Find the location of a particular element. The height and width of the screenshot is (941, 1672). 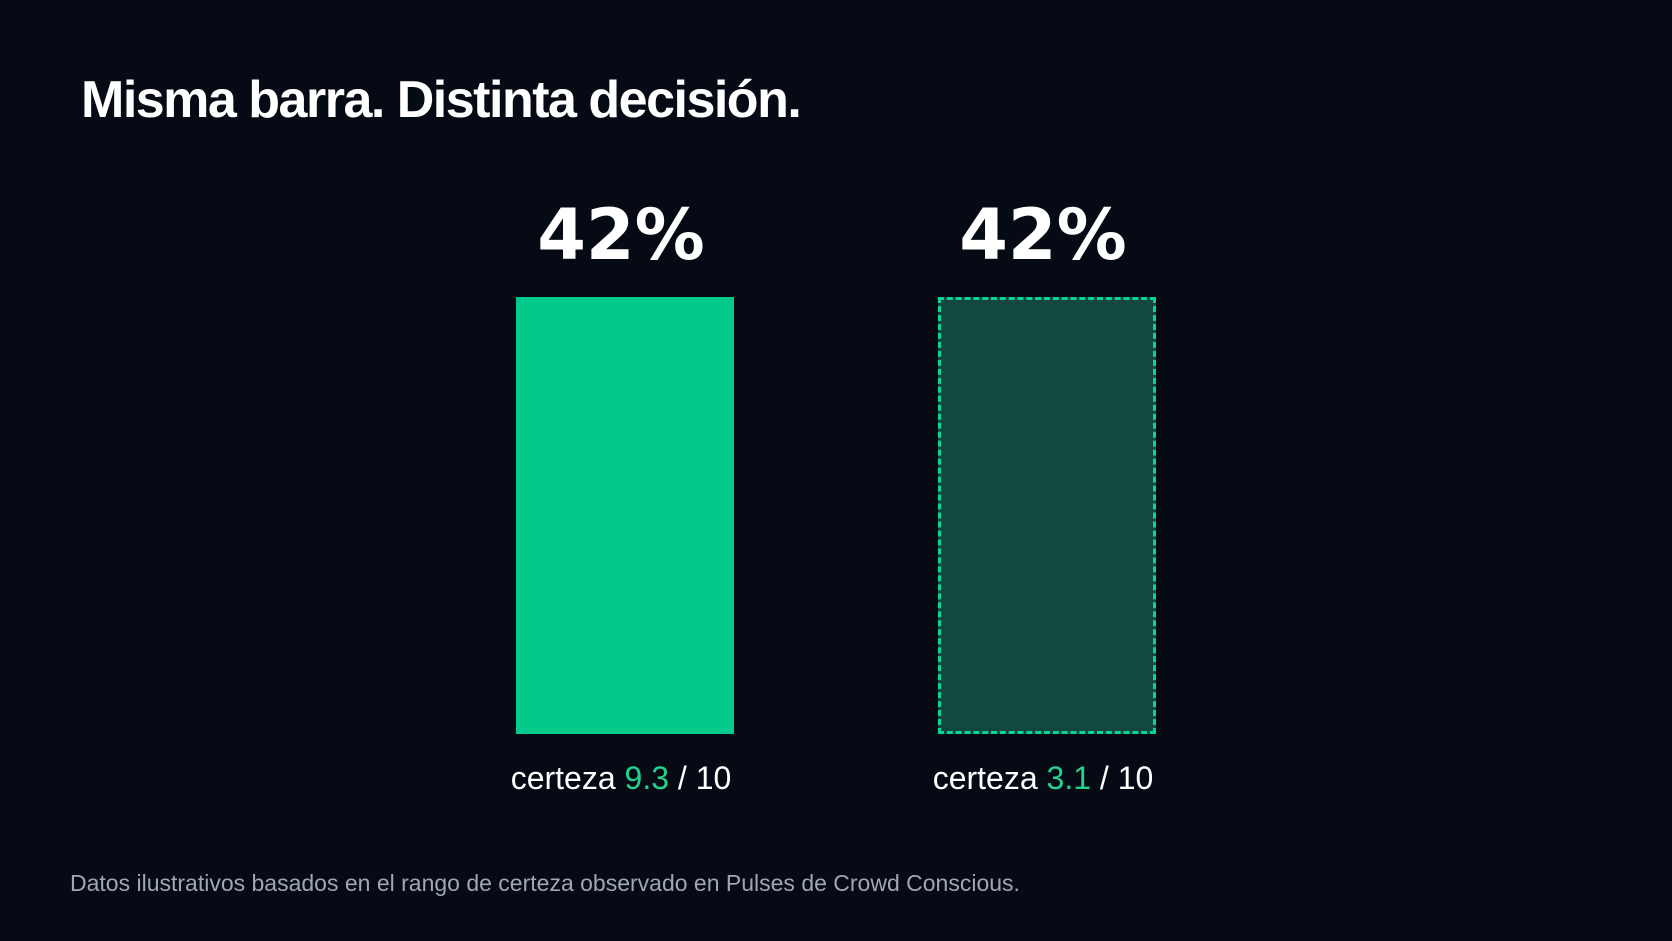

bar-dashed is located at coordinates (1047, 515).